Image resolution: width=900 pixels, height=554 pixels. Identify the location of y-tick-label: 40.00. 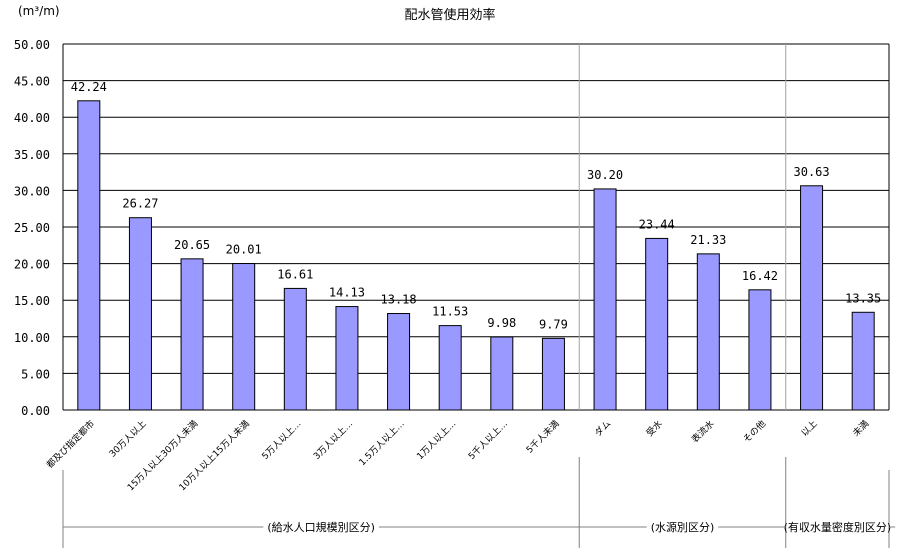
(32, 118).